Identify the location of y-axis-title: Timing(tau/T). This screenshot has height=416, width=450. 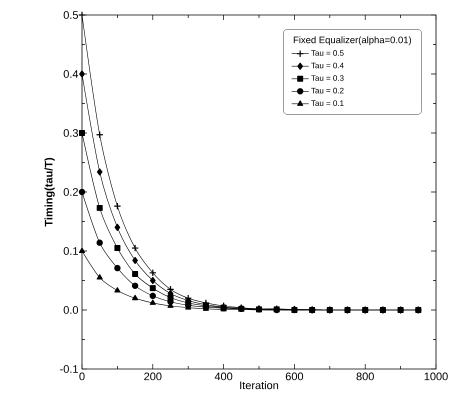
(49, 192).